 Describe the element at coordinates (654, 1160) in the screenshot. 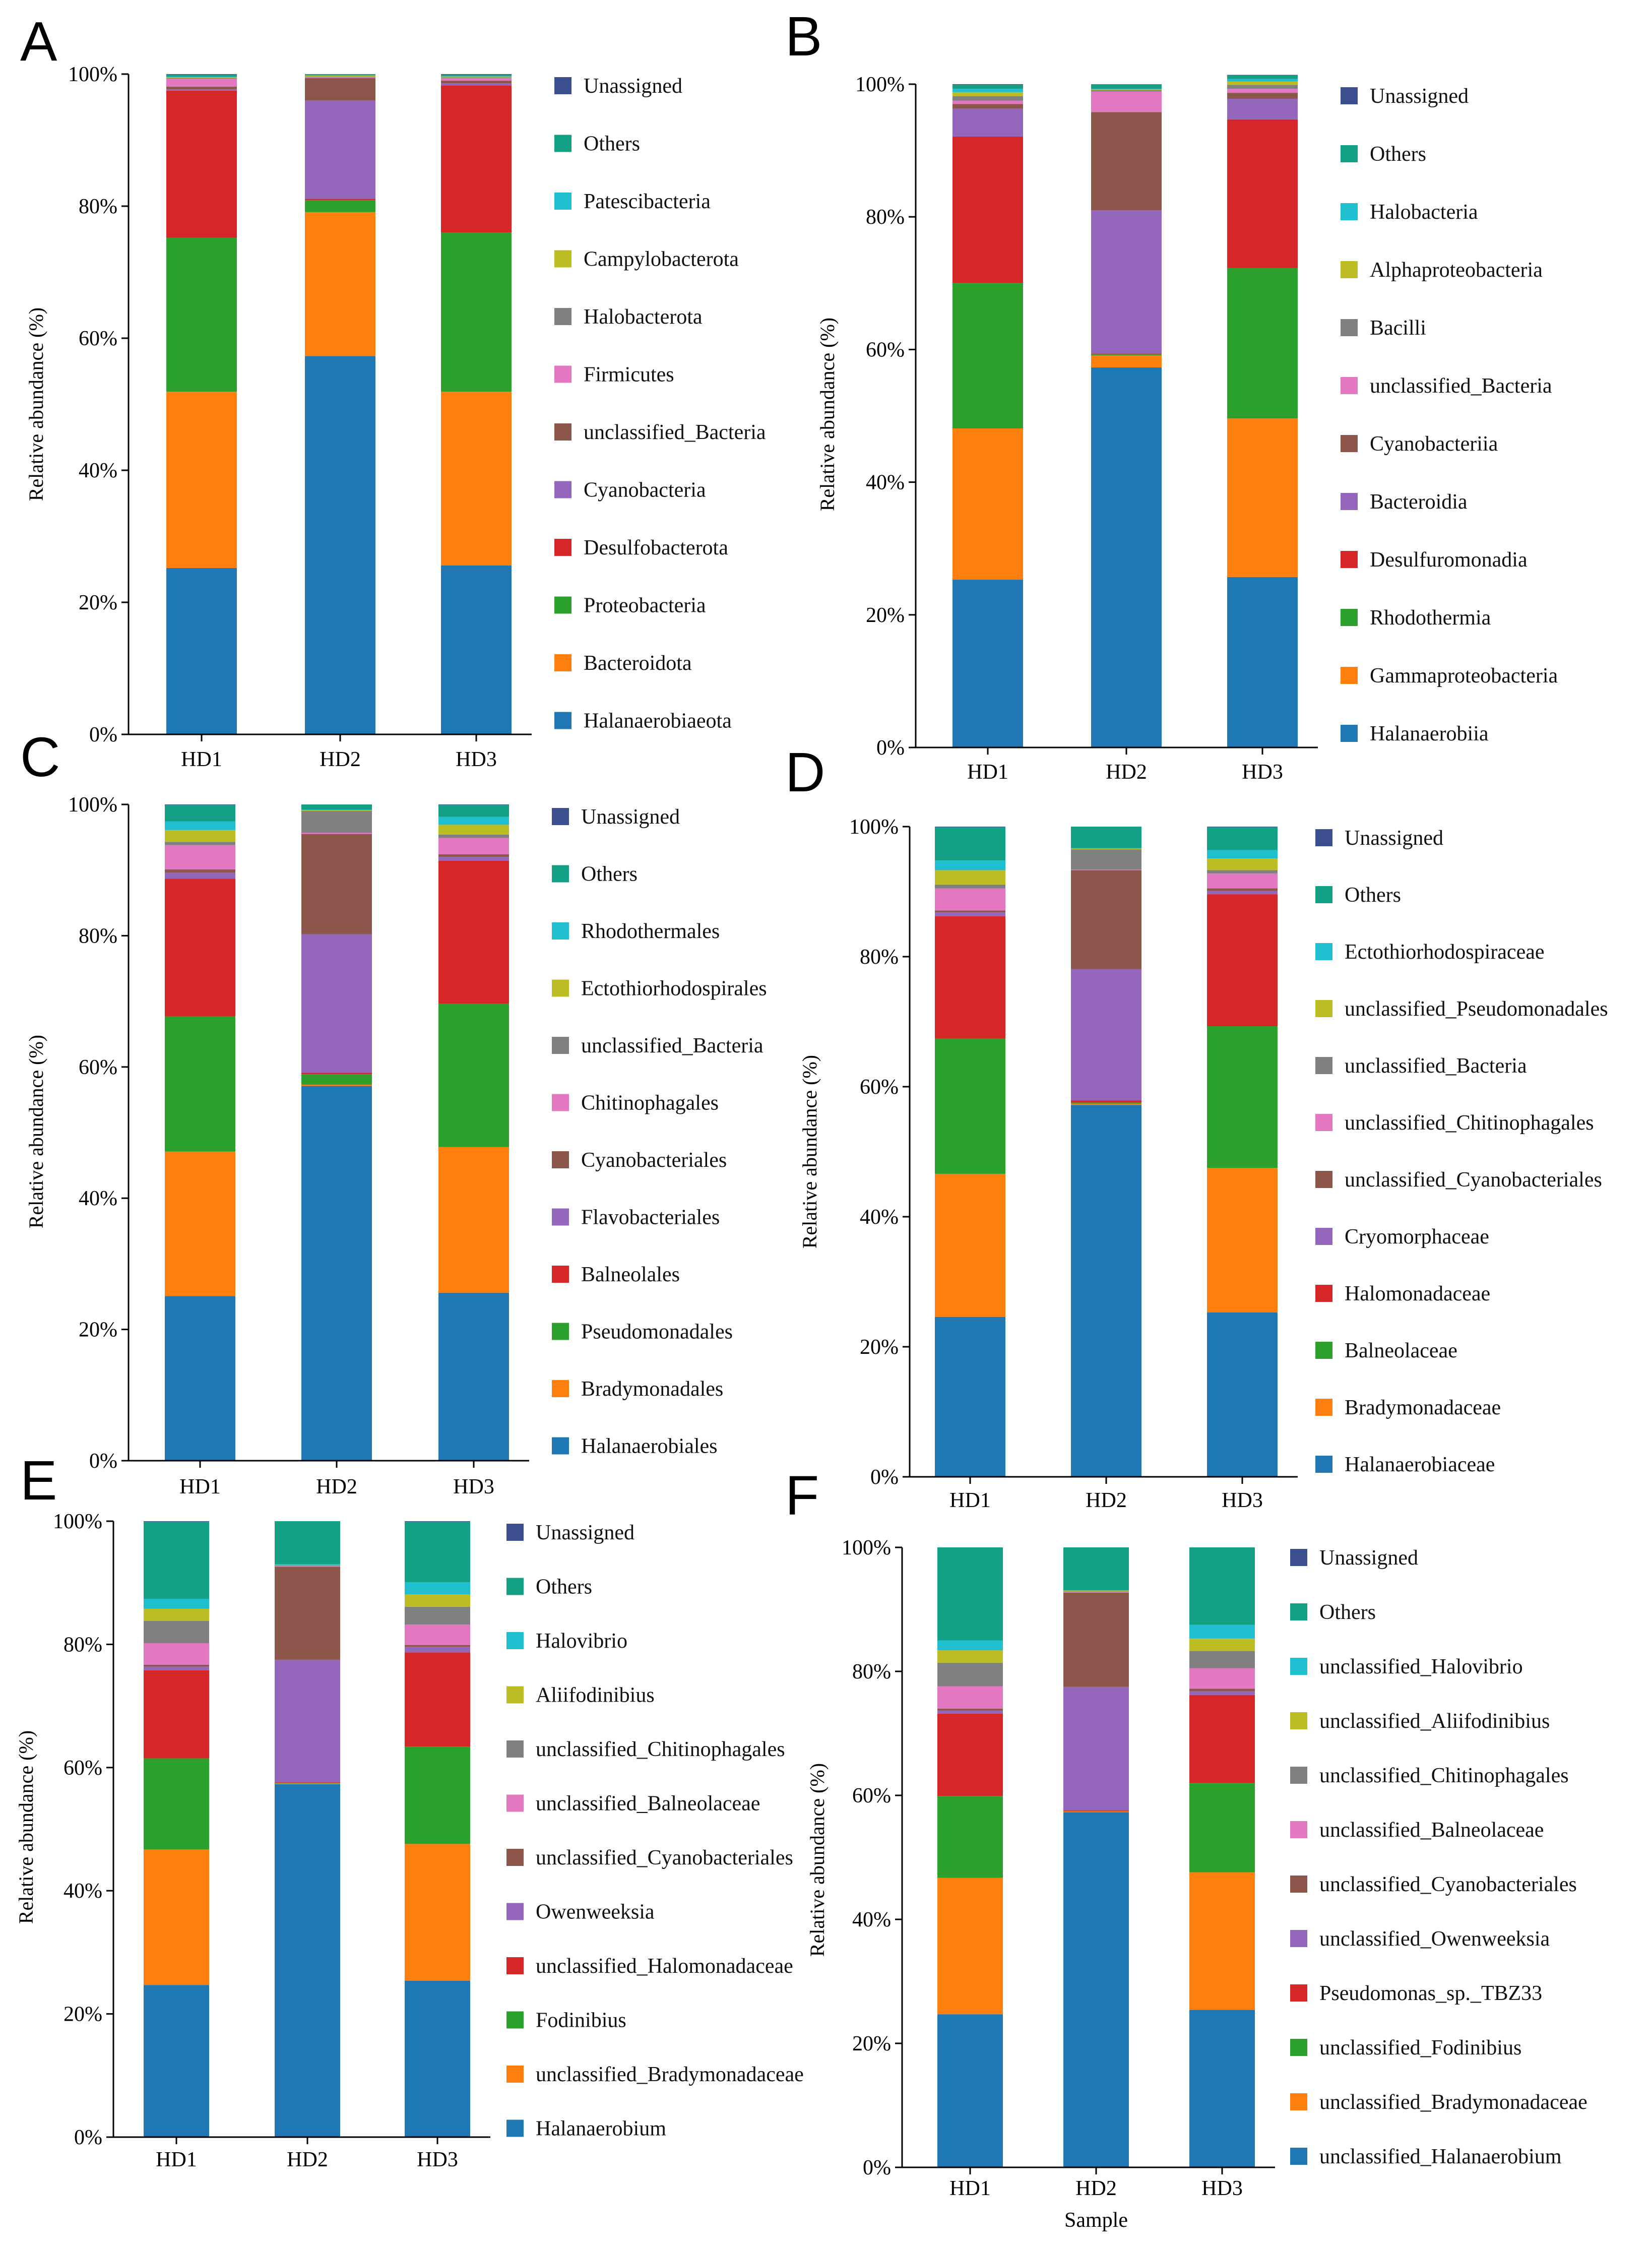

I see `legend-label: Cyanobacteriales` at that location.